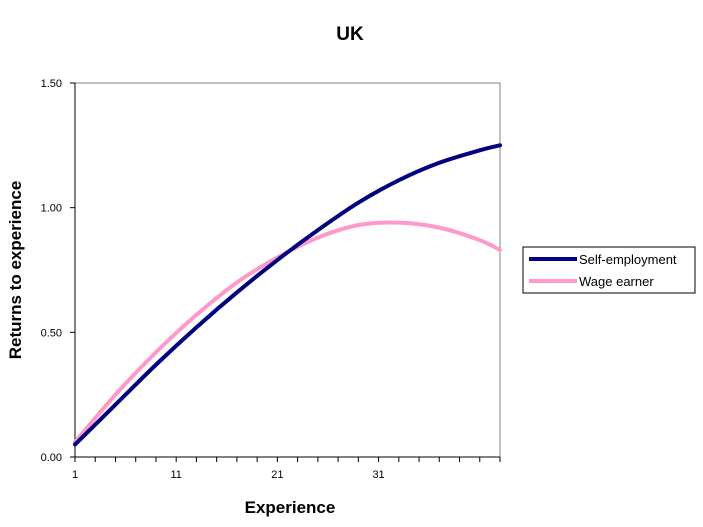 The image size is (703, 527). I want to click on legend: Self-employment Wage earner, so click(609, 270).